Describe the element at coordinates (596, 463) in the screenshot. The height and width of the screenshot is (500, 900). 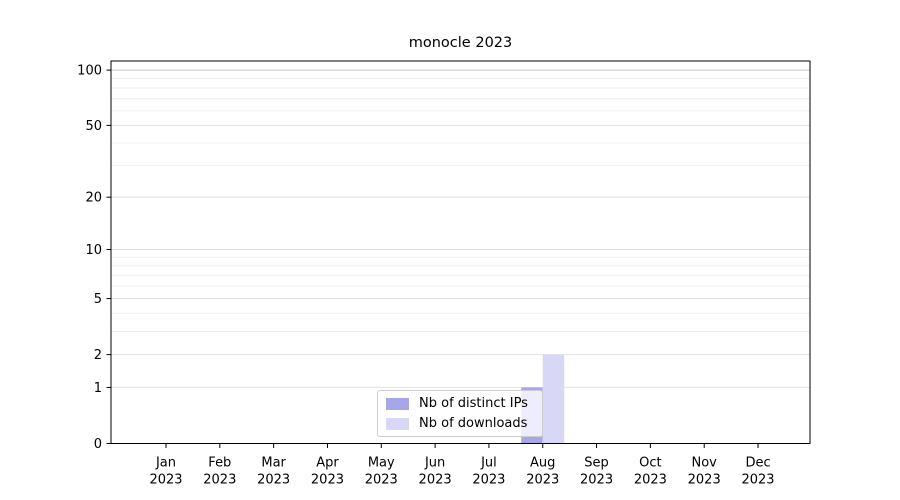
I see `x-tick-label-month: Sep` at that location.